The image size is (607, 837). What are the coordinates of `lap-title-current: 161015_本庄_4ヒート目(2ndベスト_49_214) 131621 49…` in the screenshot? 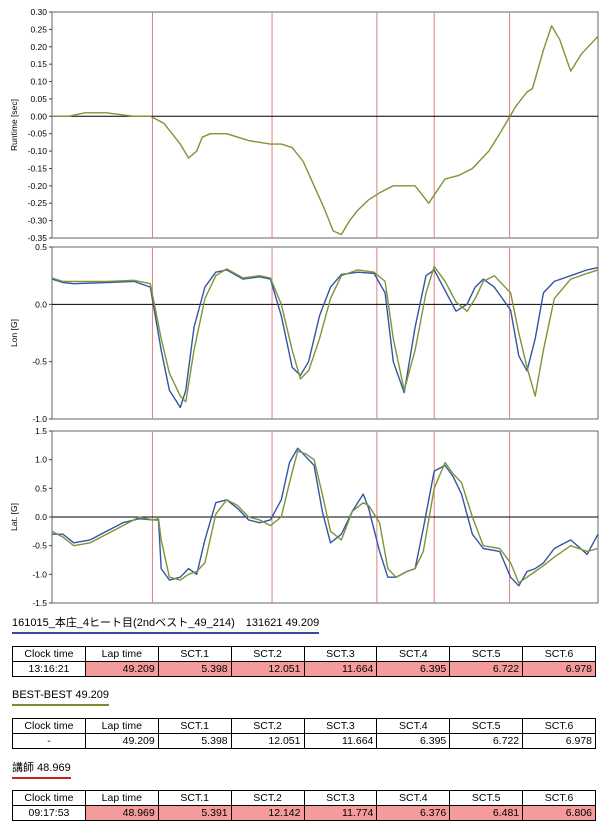 It's located at (166, 625).